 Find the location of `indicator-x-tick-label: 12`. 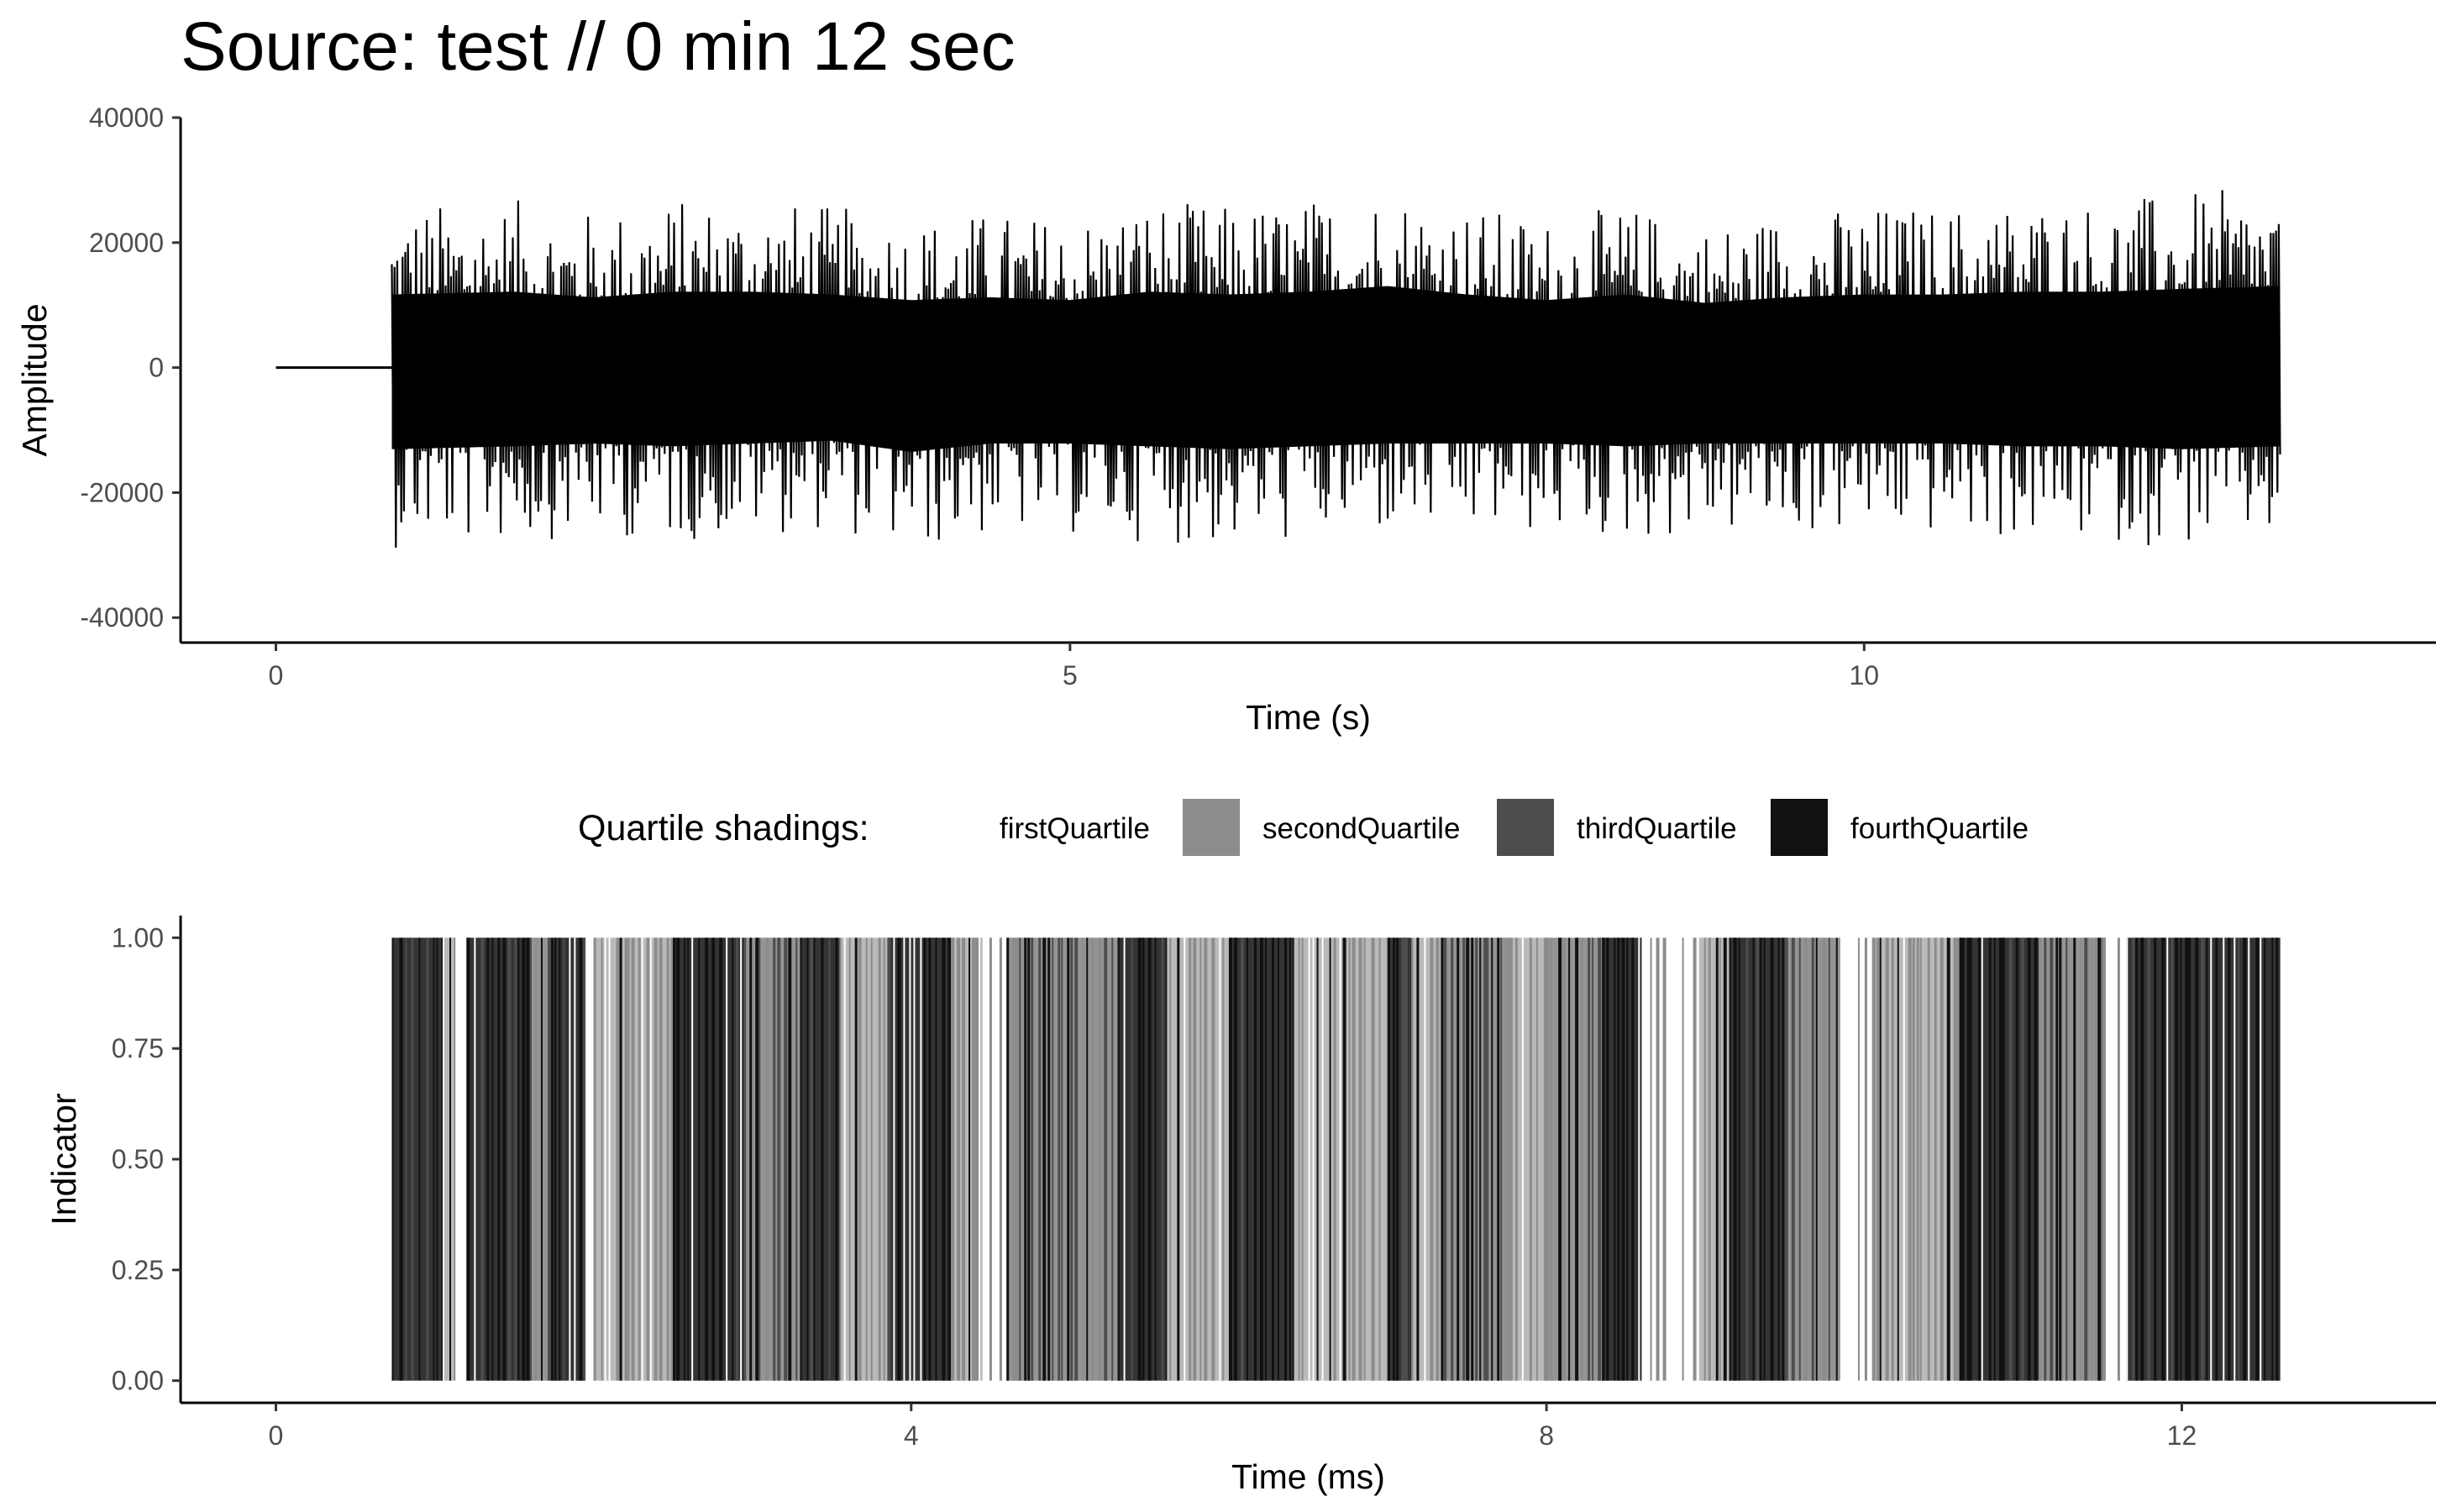

indicator-x-tick-label: 12 is located at coordinates (2182, 1435).